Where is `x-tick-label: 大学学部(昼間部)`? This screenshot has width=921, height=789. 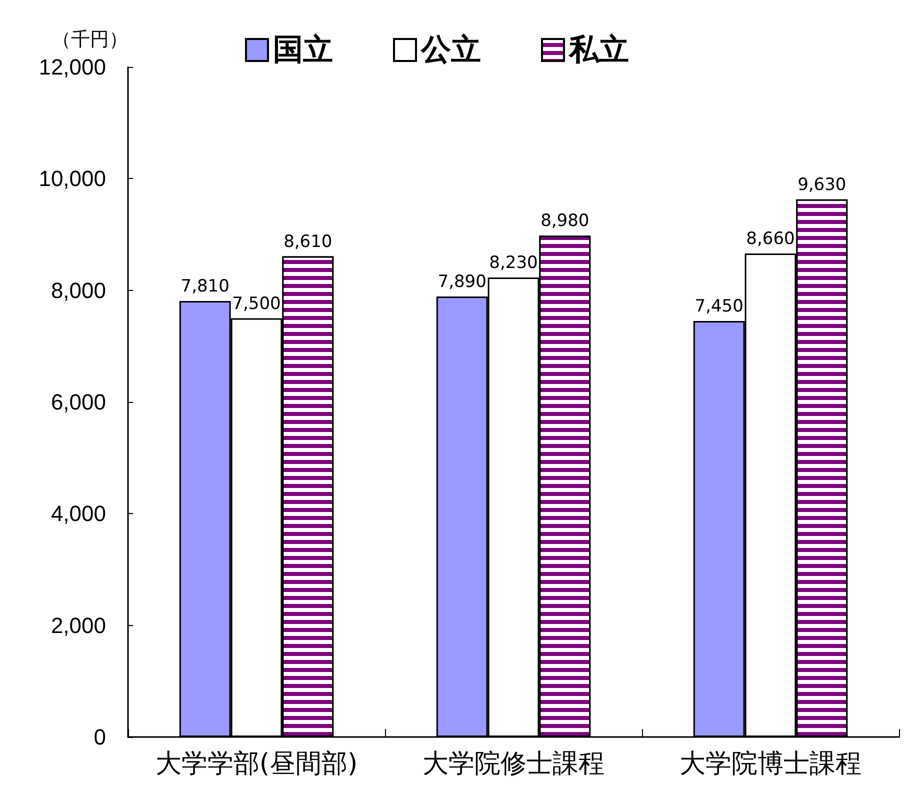
x-tick-label: 大学学部(昼間部) is located at coordinates (256, 764).